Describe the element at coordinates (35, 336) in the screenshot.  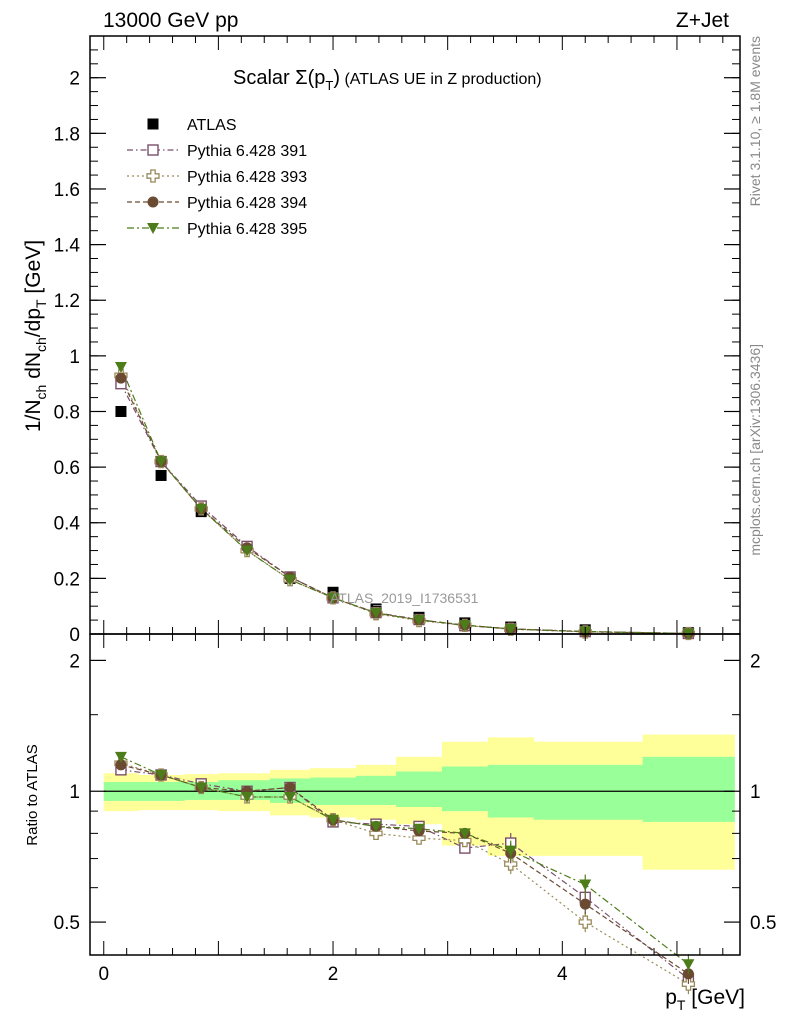
I see `main-ylabel: 1/Nch dNch/dpT [GeV]` at that location.